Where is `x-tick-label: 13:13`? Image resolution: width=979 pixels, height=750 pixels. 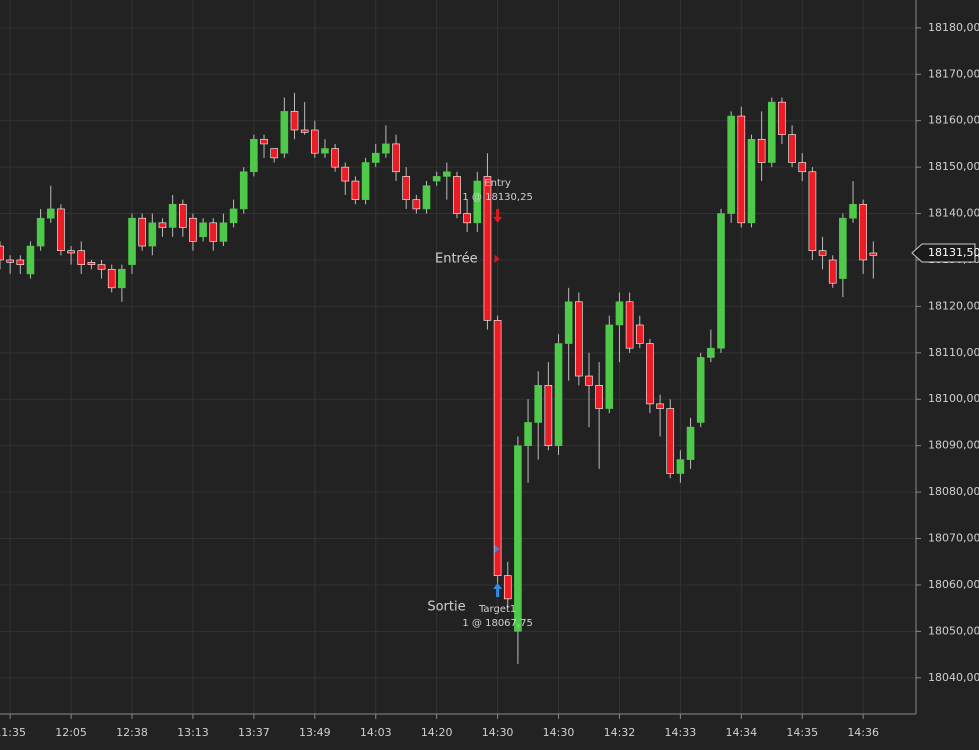
x-tick-label: 13:13 is located at coordinates (193, 732).